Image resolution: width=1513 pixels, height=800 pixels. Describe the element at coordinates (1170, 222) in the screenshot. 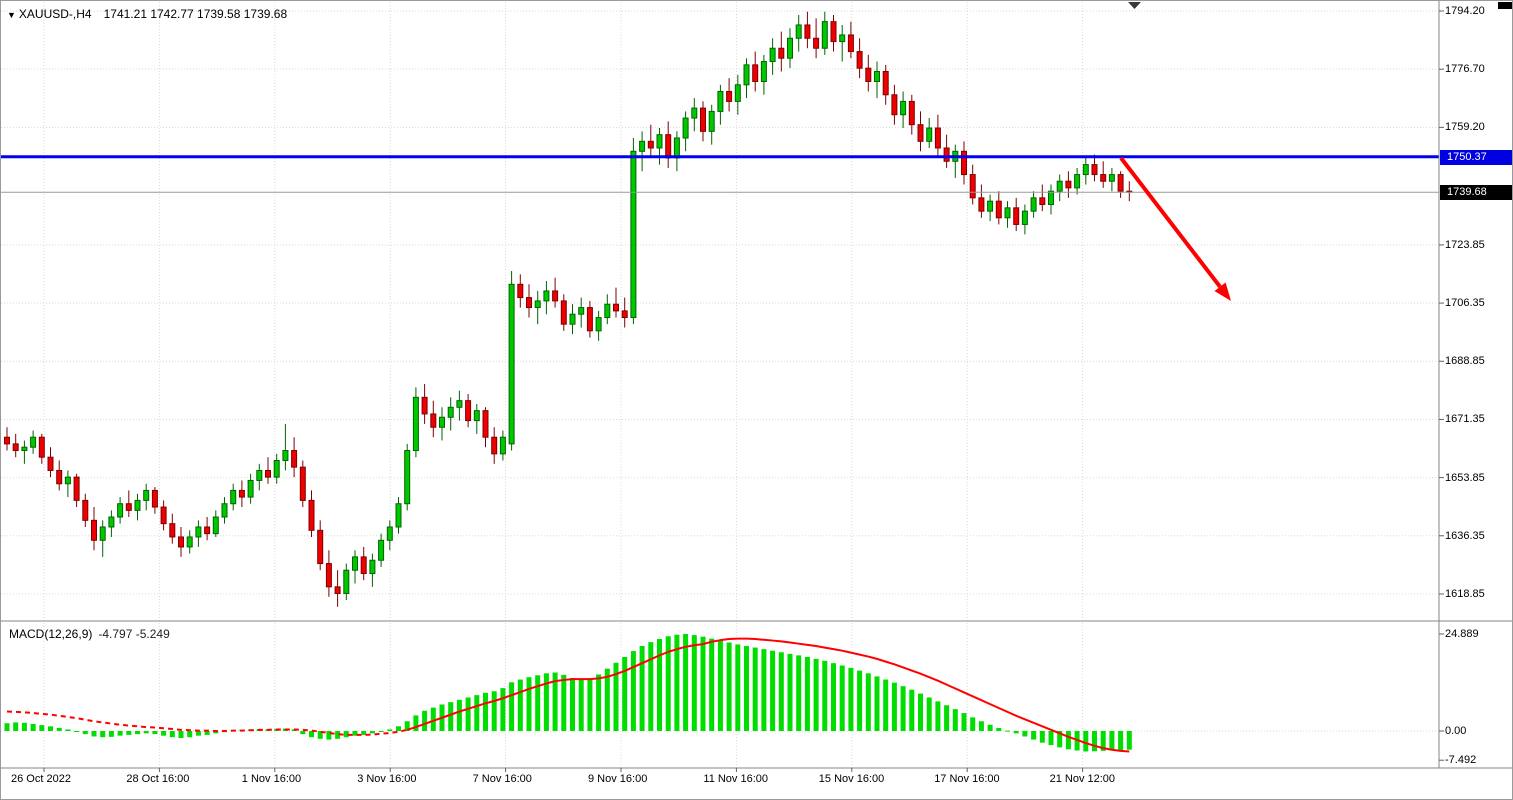

I see `trend-arrow-shaft` at that location.